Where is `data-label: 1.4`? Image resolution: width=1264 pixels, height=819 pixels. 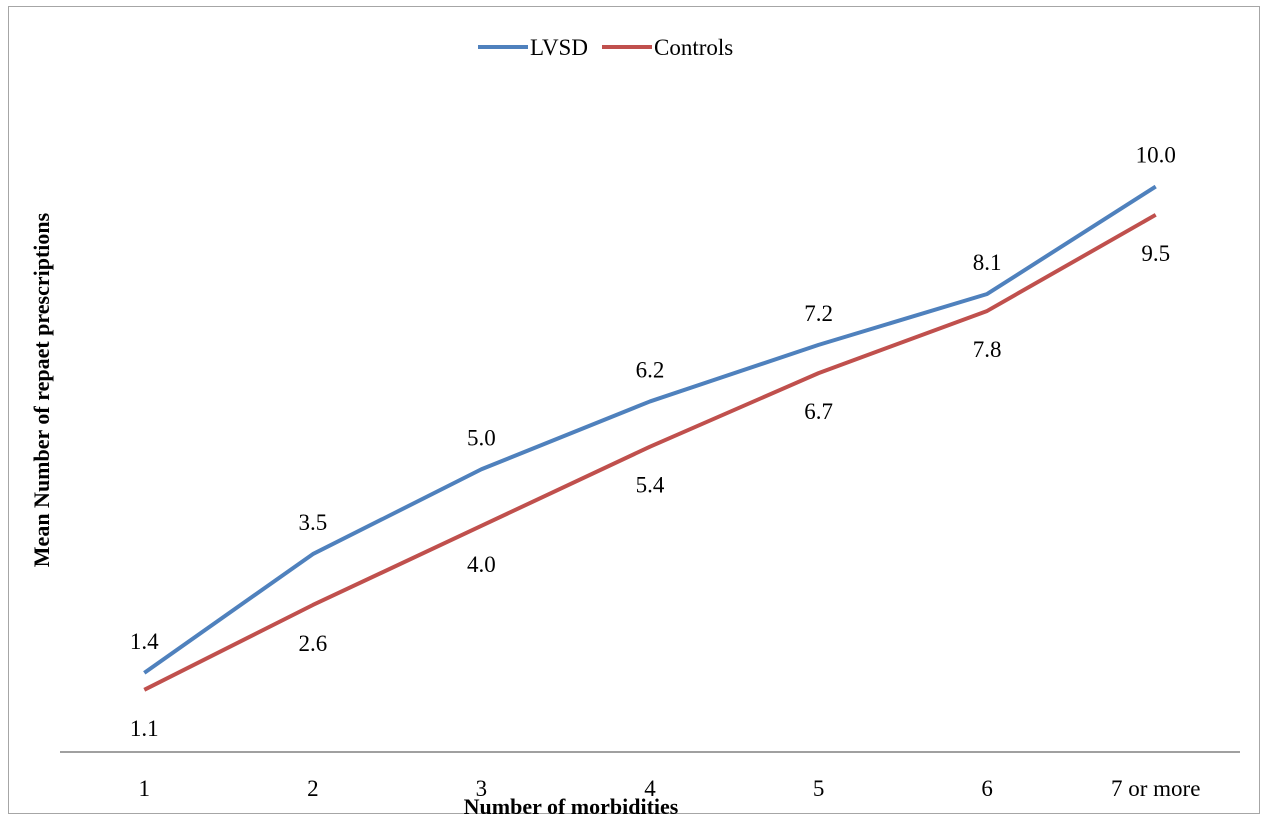 data-label: 1.4 is located at coordinates (144, 641).